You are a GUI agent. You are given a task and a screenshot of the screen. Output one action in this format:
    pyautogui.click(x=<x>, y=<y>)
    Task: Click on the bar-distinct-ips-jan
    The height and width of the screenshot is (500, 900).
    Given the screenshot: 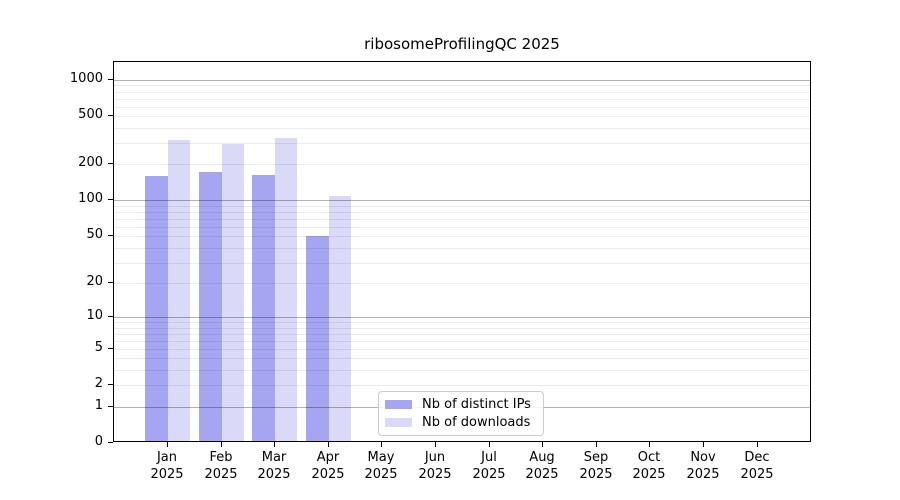 What is the action you would take?
    pyautogui.click(x=156, y=308)
    